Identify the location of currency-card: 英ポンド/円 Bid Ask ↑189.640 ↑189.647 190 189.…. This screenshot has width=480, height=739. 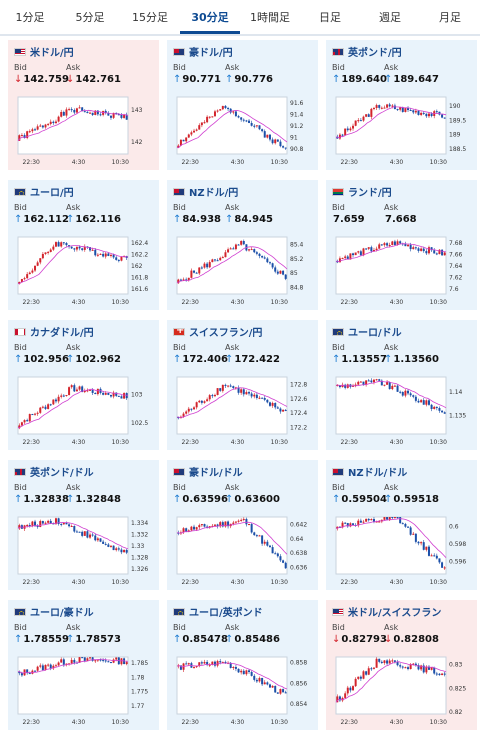
(401, 105).